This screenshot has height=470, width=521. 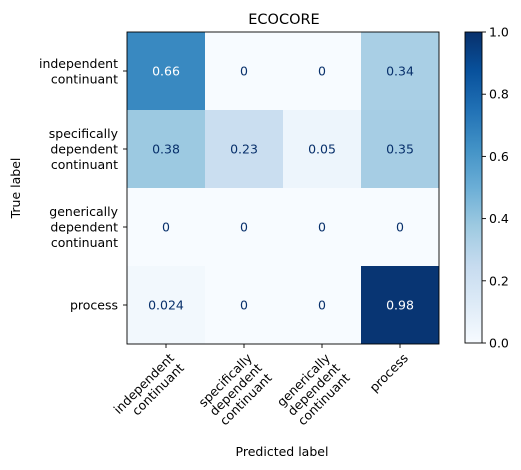 What do you see at coordinates (84, 149) in the screenshot?
I see `y-tick-label: specifically dependent continuant` at bounding box center [84, 149].